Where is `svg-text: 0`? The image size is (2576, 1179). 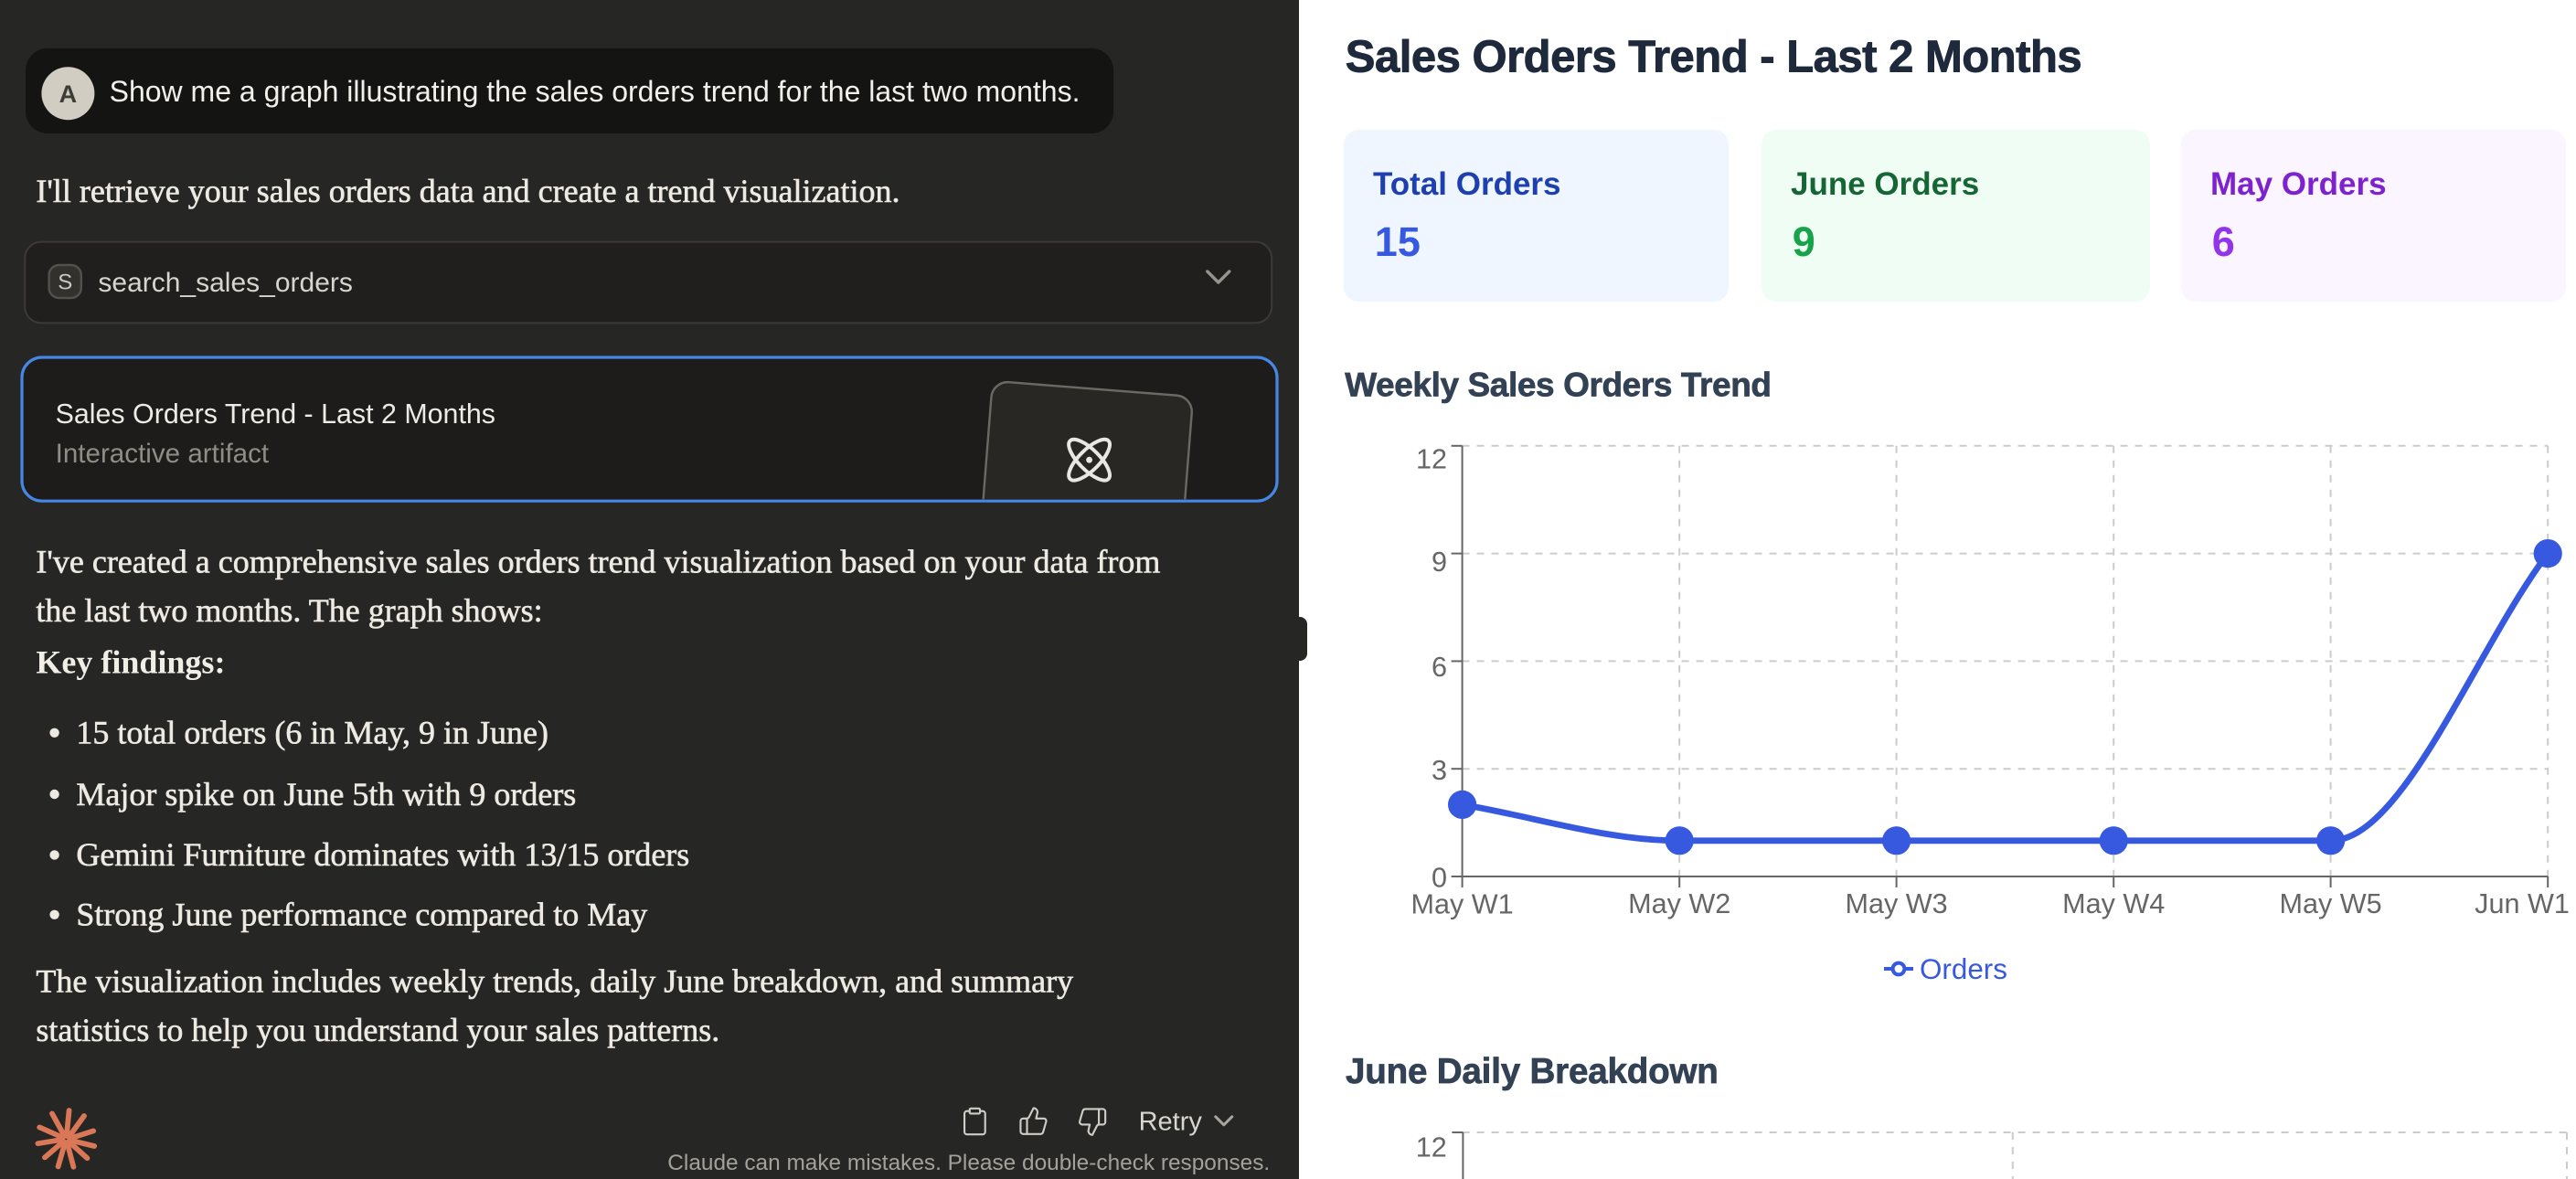 svg-text: 0 is located at coordinates (1439, 878).